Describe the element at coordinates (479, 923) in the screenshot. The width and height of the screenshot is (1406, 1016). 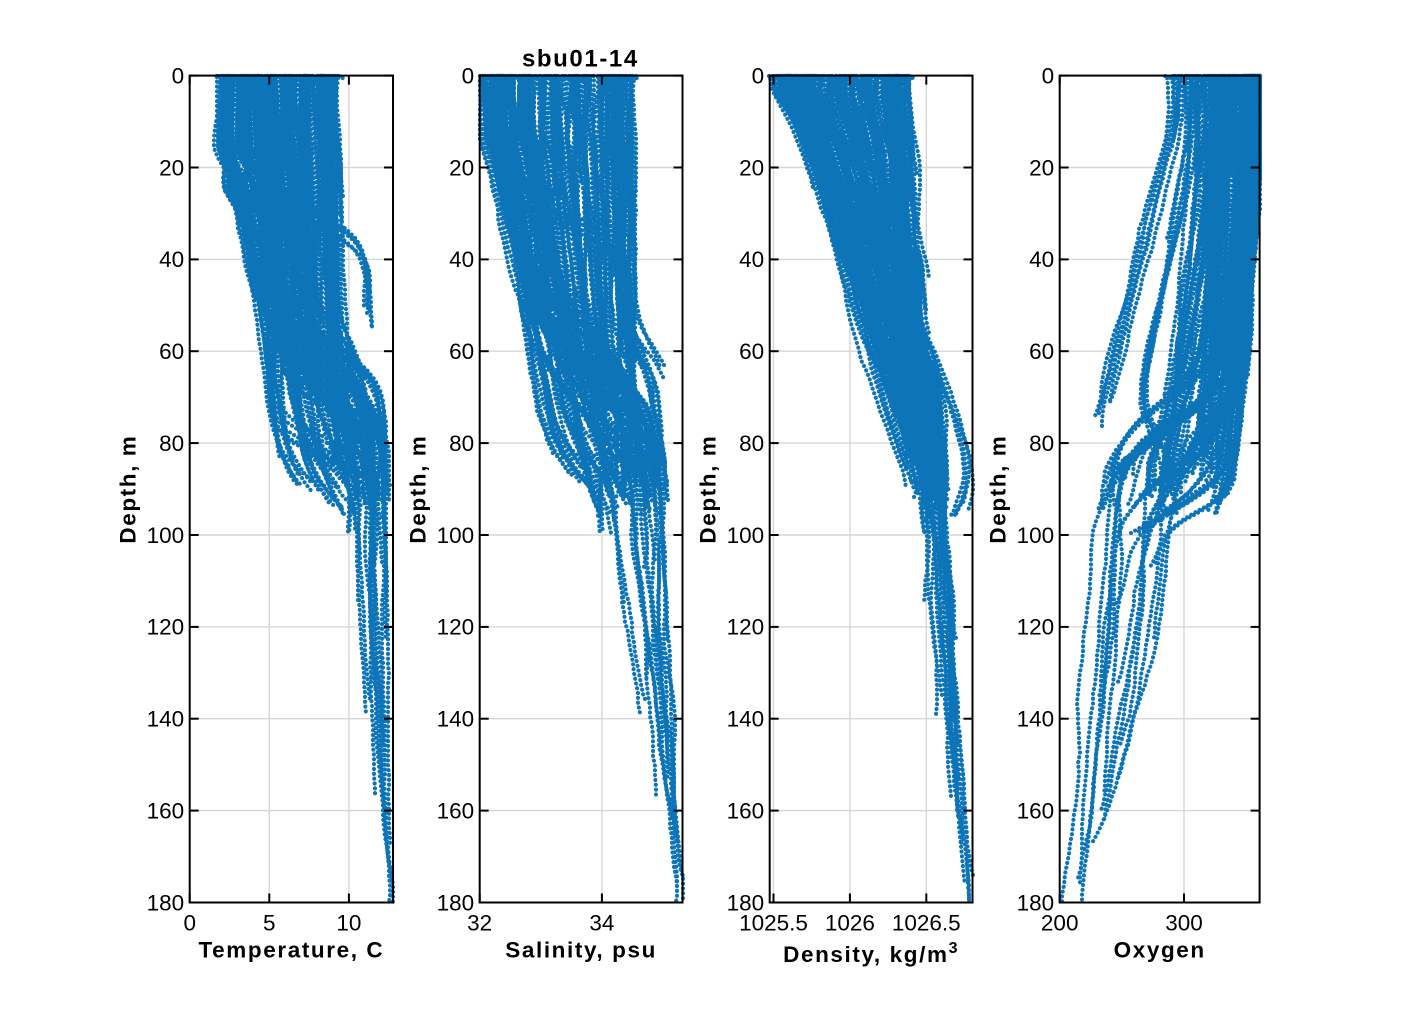
I see `svg-text: 32` at that location.